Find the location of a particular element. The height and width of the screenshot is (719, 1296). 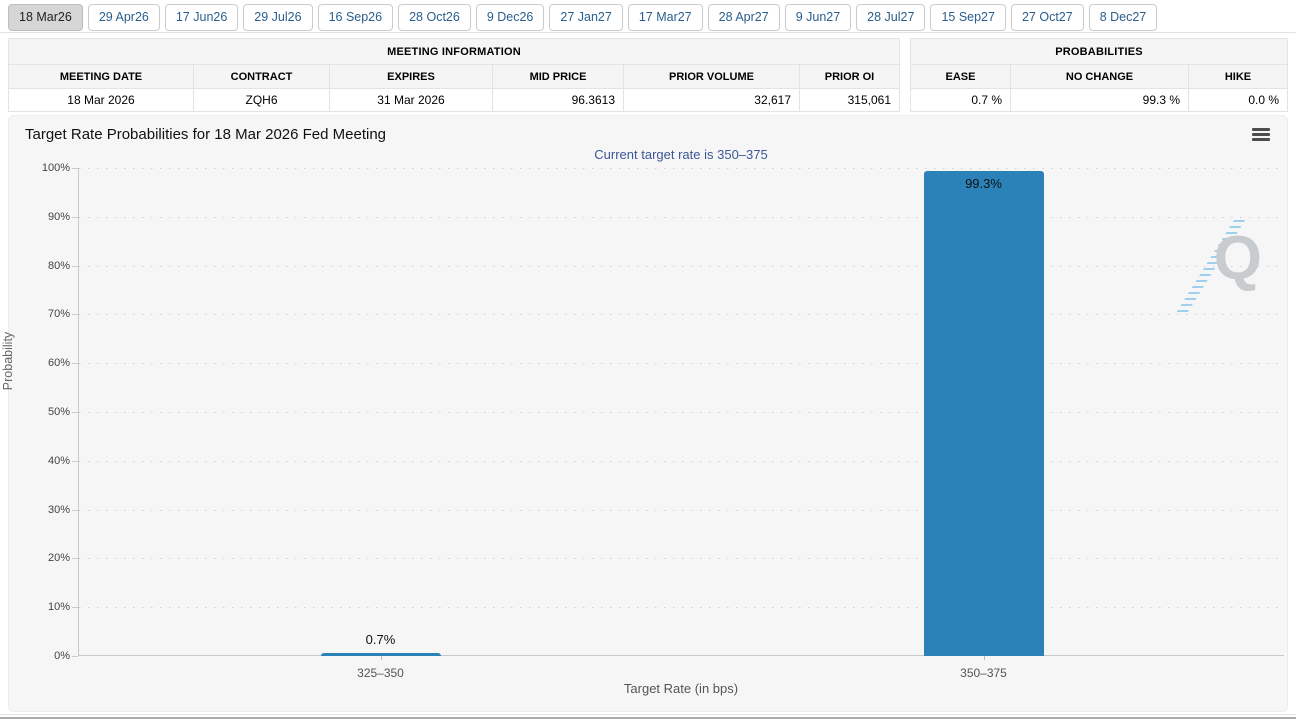

x-tick-mark-325–350 is located at coordinates (381, 658).